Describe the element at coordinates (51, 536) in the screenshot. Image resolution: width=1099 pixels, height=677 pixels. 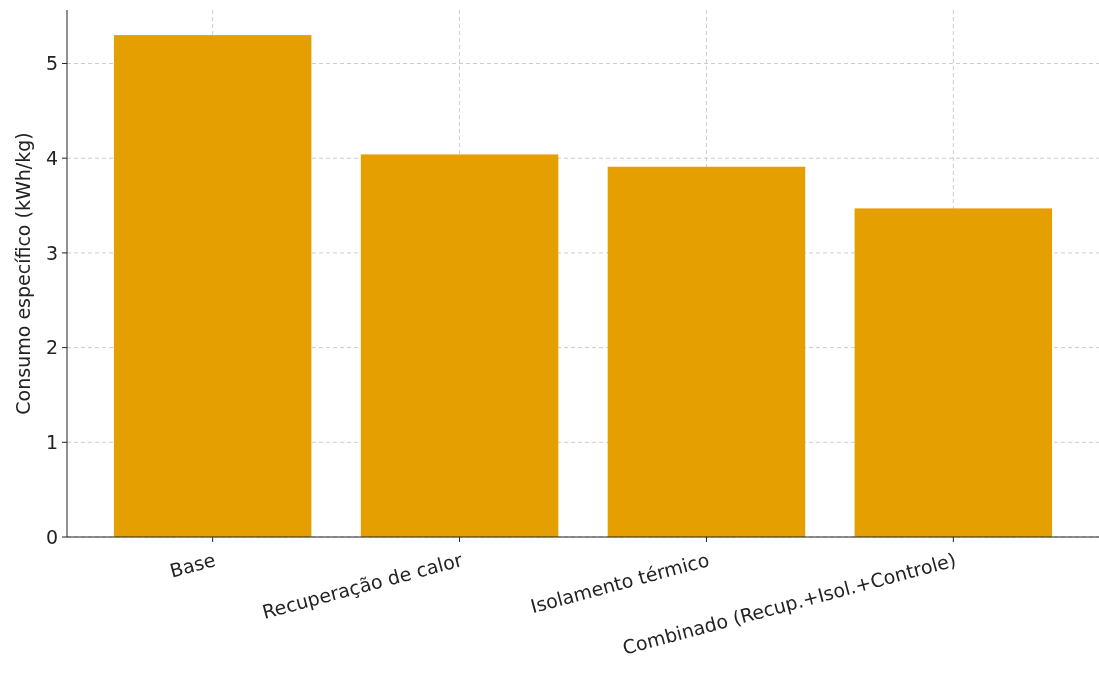
I see `y-tick-label: 0` at that location.